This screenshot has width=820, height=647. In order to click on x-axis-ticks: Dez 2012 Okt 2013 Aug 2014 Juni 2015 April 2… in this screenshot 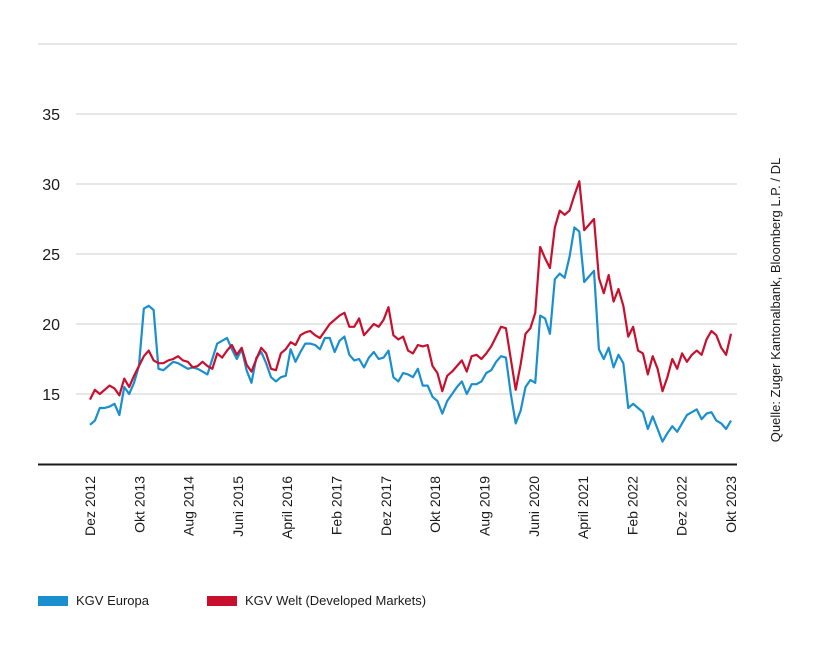, I will do `click(410, 507)`.